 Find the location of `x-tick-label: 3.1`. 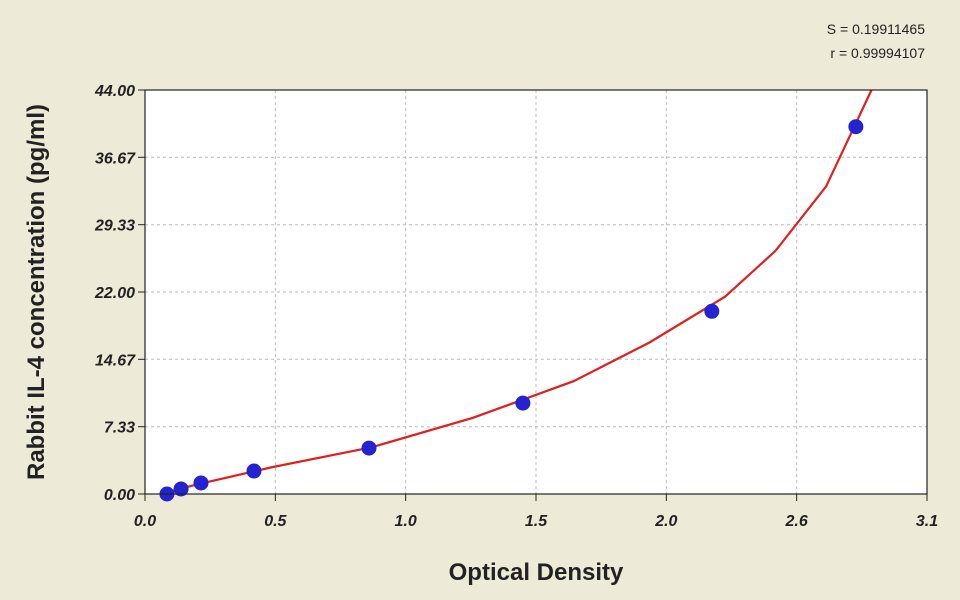

x-tick-label: 3.1 is located at coordinates (927, 521).